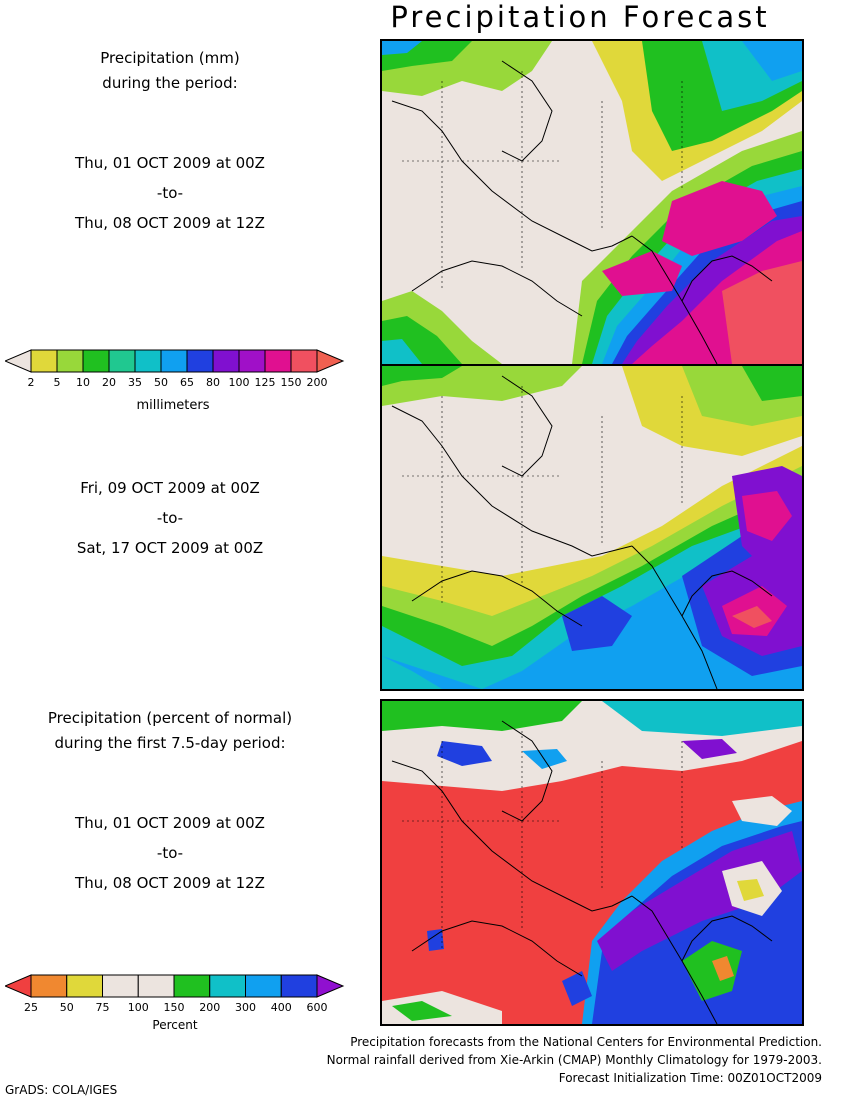 The height and width of the screenshot is (1100, 850). What do you see at coordinates (291, 382) in the screenshot?
I see `colorbar-mm-tick-label: 150` at bounding box center [291, 382].